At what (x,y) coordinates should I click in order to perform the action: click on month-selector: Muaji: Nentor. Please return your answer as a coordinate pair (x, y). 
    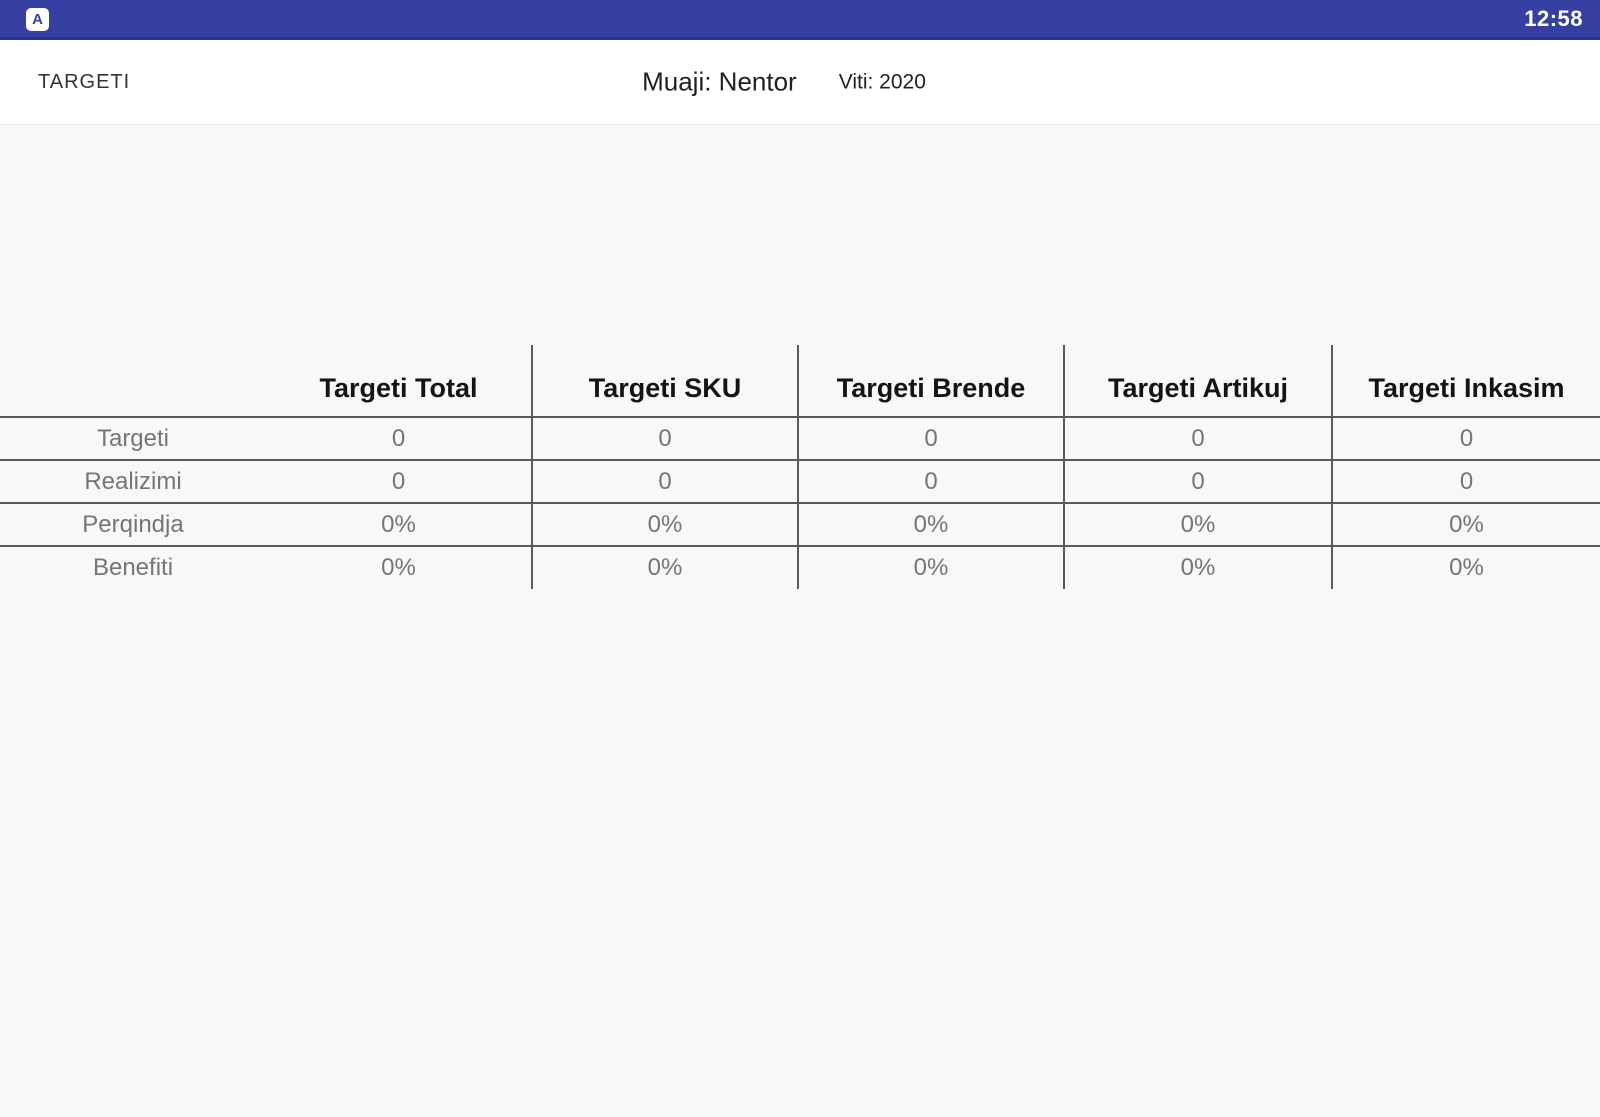
    Looking at the image, I should click on (719, 81).